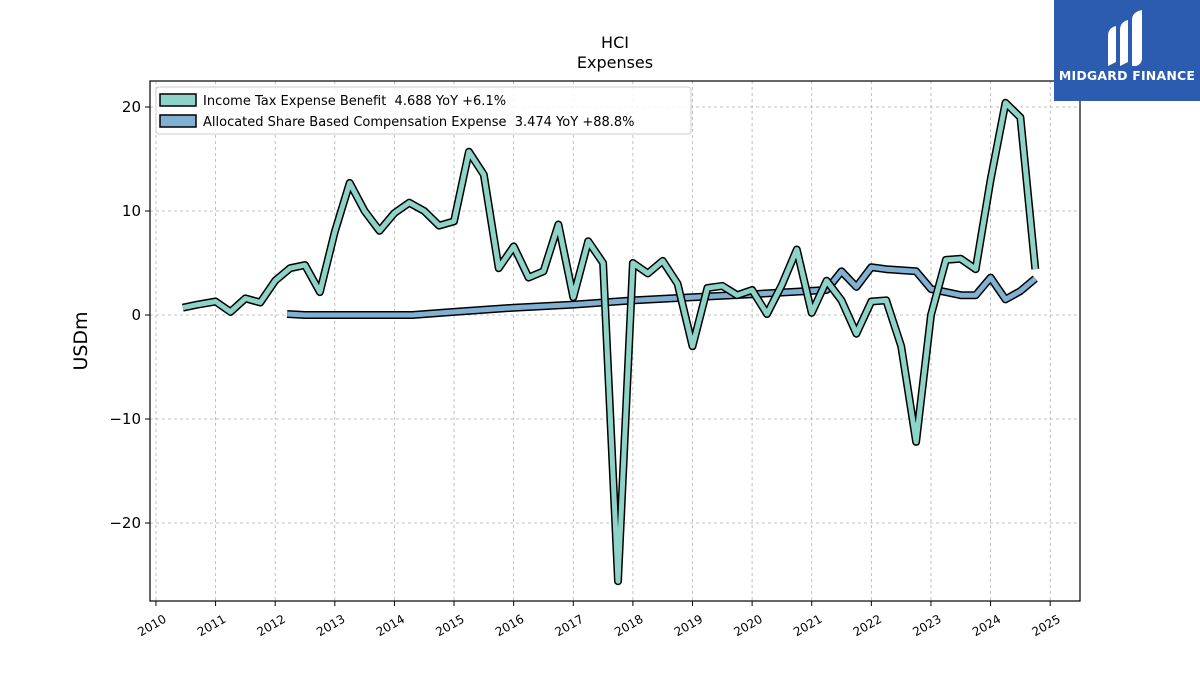  I want to click on legend-box, so click(423, 110).